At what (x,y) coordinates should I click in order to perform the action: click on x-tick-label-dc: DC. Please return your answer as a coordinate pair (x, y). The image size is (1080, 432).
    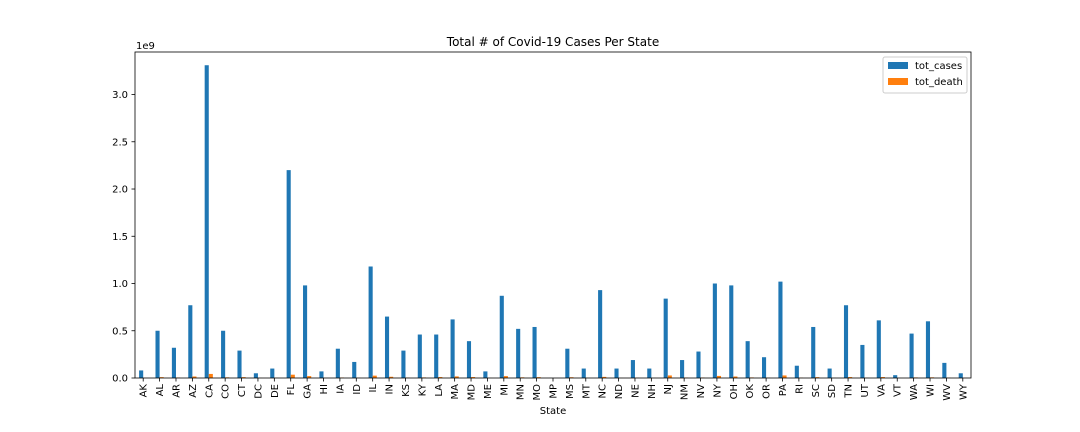
    Looking at the image, I should click on (258, 391).